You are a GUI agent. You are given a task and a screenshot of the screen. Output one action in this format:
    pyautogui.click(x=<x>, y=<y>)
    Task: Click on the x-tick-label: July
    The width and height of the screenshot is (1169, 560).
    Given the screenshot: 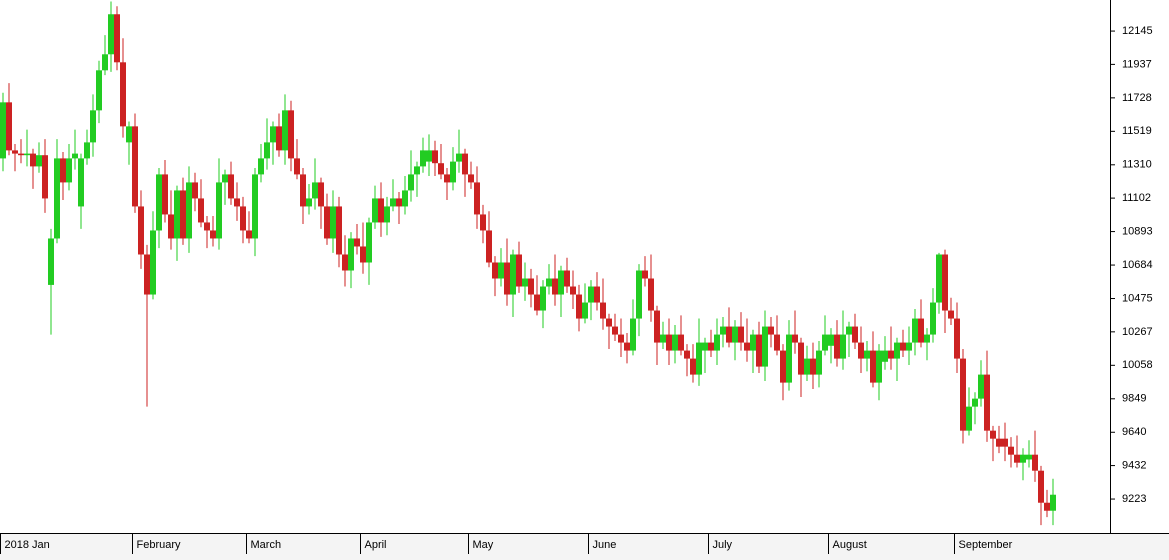 What is the action you would take?
    pyautogui.click(x=723, y=545)
    